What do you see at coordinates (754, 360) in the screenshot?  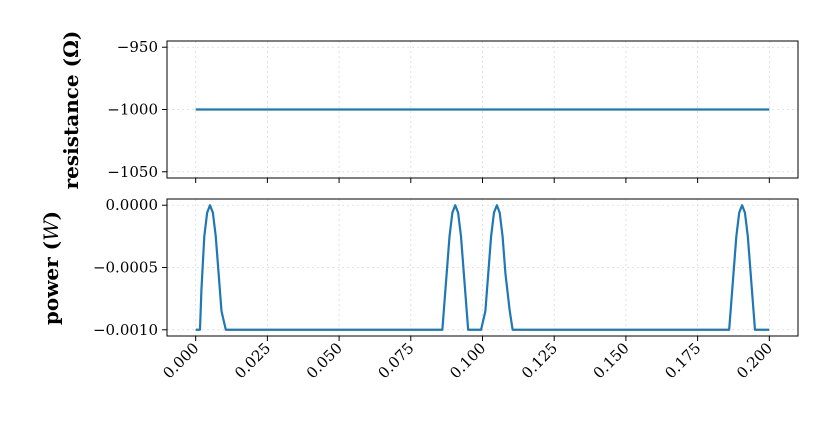 I see `x-tick-label: 0.200` at bounding box center [754, 360].